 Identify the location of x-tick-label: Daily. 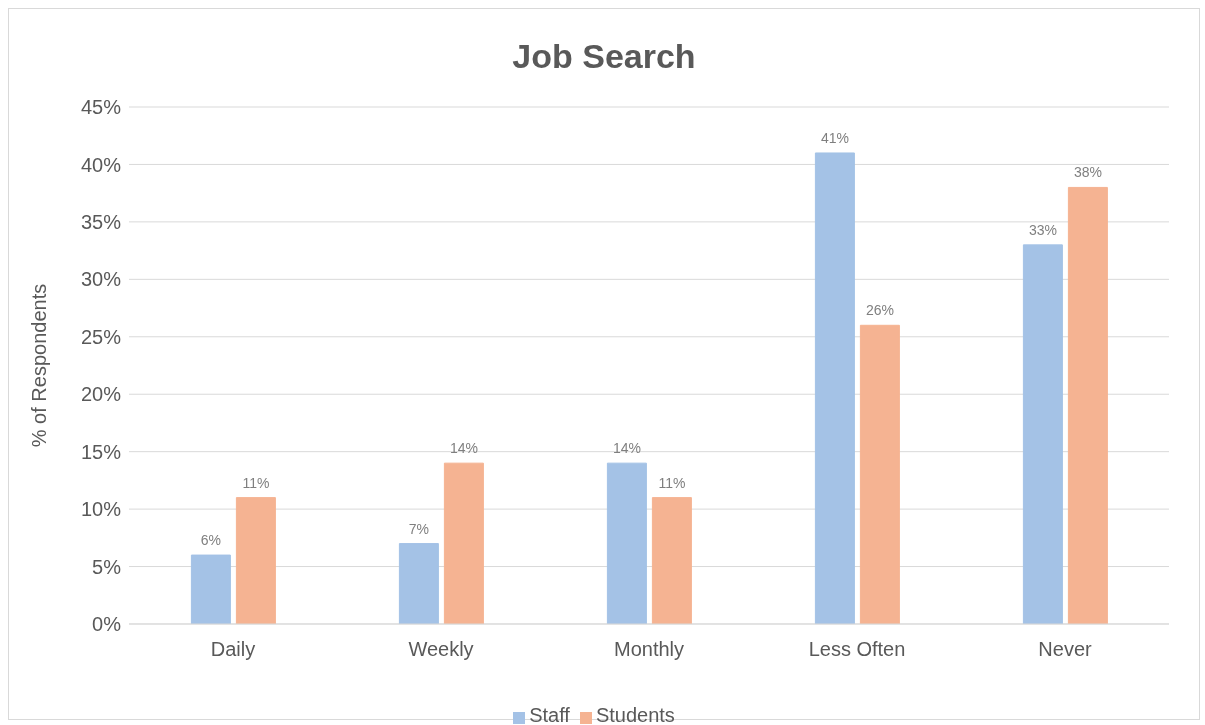
(233, 649).